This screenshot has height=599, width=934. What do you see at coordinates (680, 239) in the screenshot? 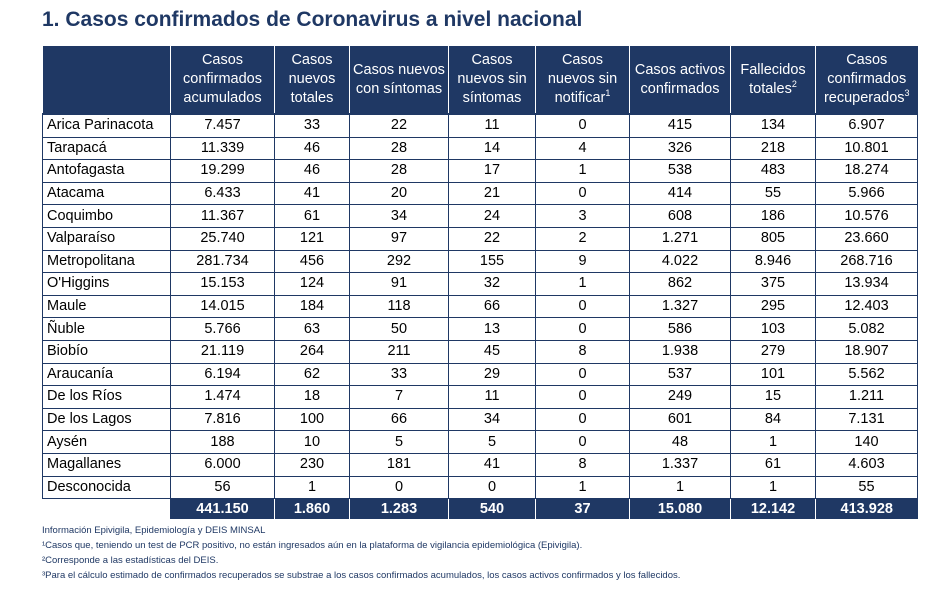
I see `value-cell: 1.271` at bounding box center [680, 239].